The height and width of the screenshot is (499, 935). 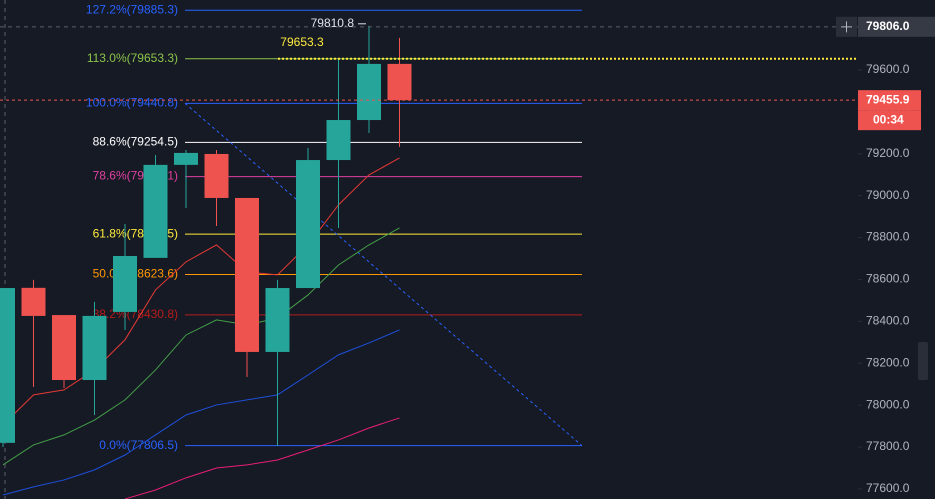 What do you see at coordinates (923, 361) in the screenshot?
I see `scroll-handle` at bounding box center [923, 361].